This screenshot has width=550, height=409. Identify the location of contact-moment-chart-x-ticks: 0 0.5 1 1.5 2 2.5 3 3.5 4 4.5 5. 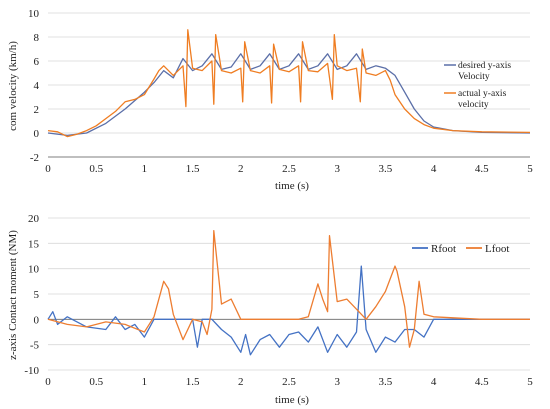
(289, 382).